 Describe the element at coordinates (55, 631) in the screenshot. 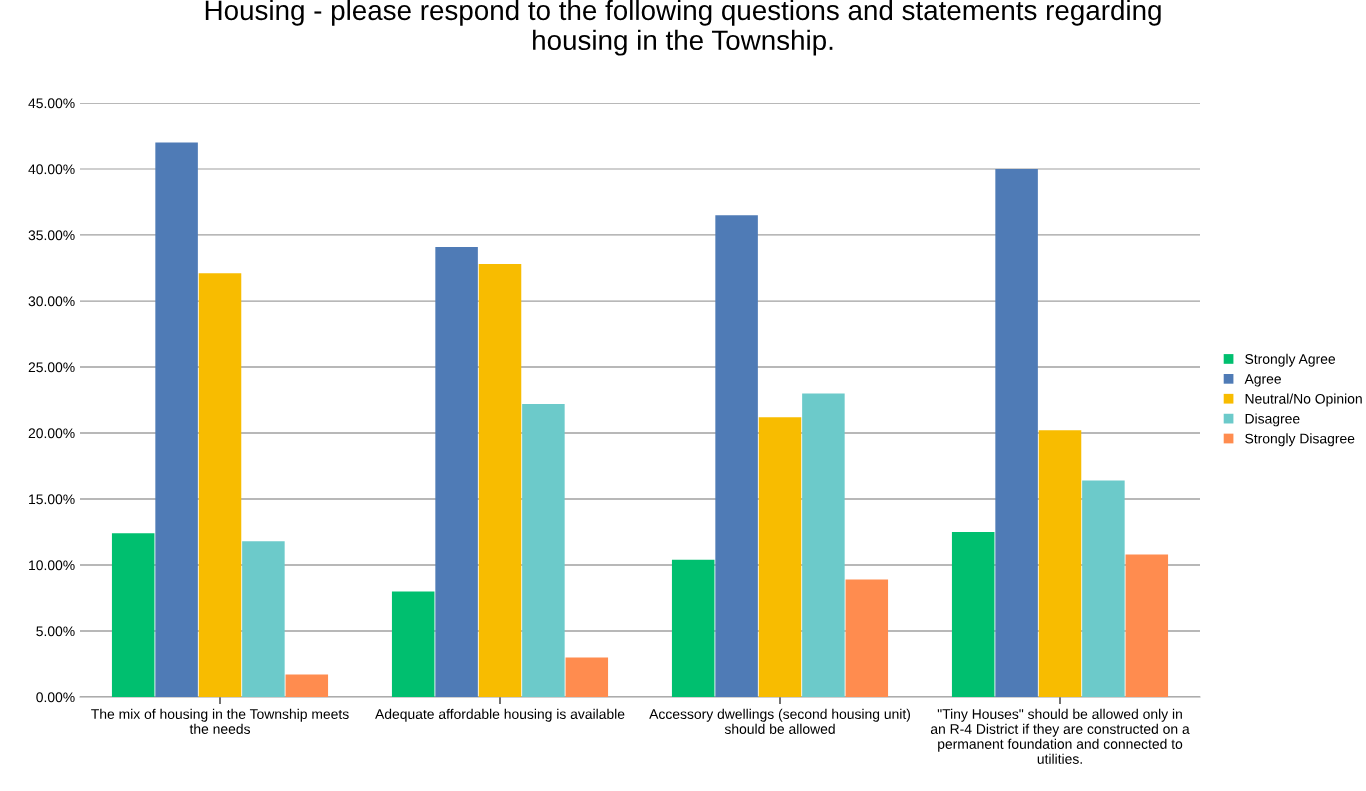

I see `y-tick-label: 5.00%` at that location.